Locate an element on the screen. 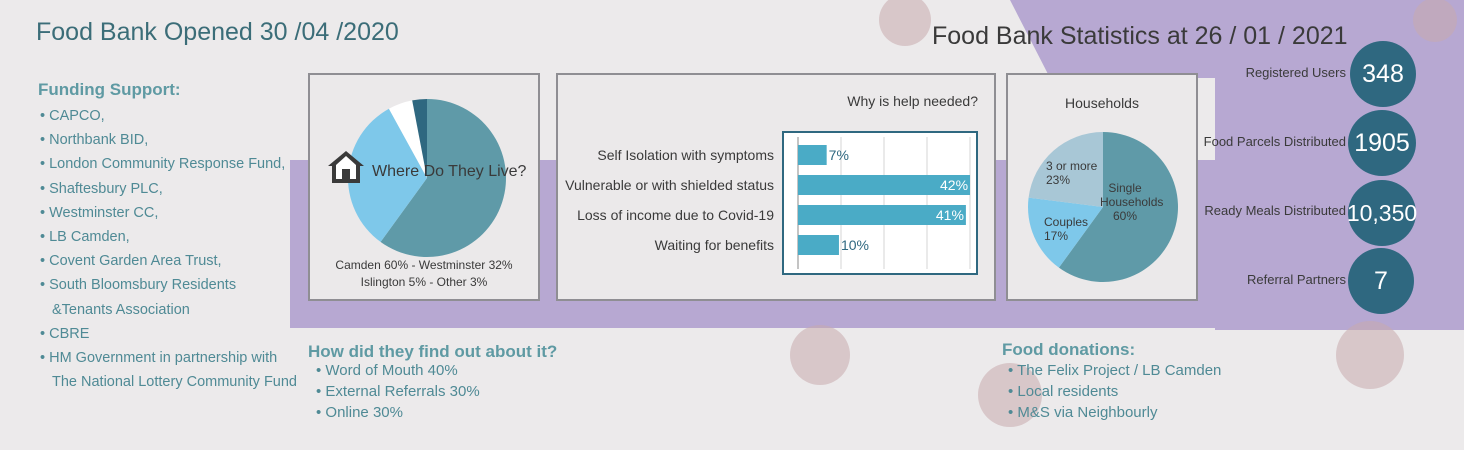  bar-value-label: 10% is located at coordinates (854, 245).